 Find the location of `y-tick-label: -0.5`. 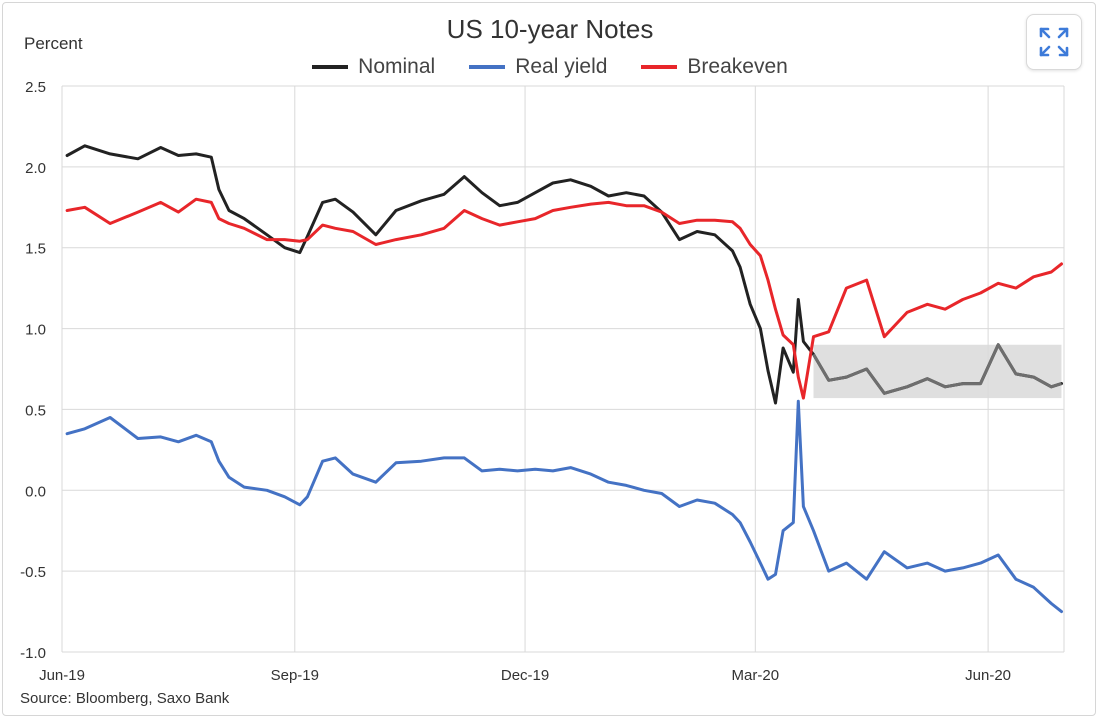

y-tick-label: -0.5 is located at coordinates (33, 572).